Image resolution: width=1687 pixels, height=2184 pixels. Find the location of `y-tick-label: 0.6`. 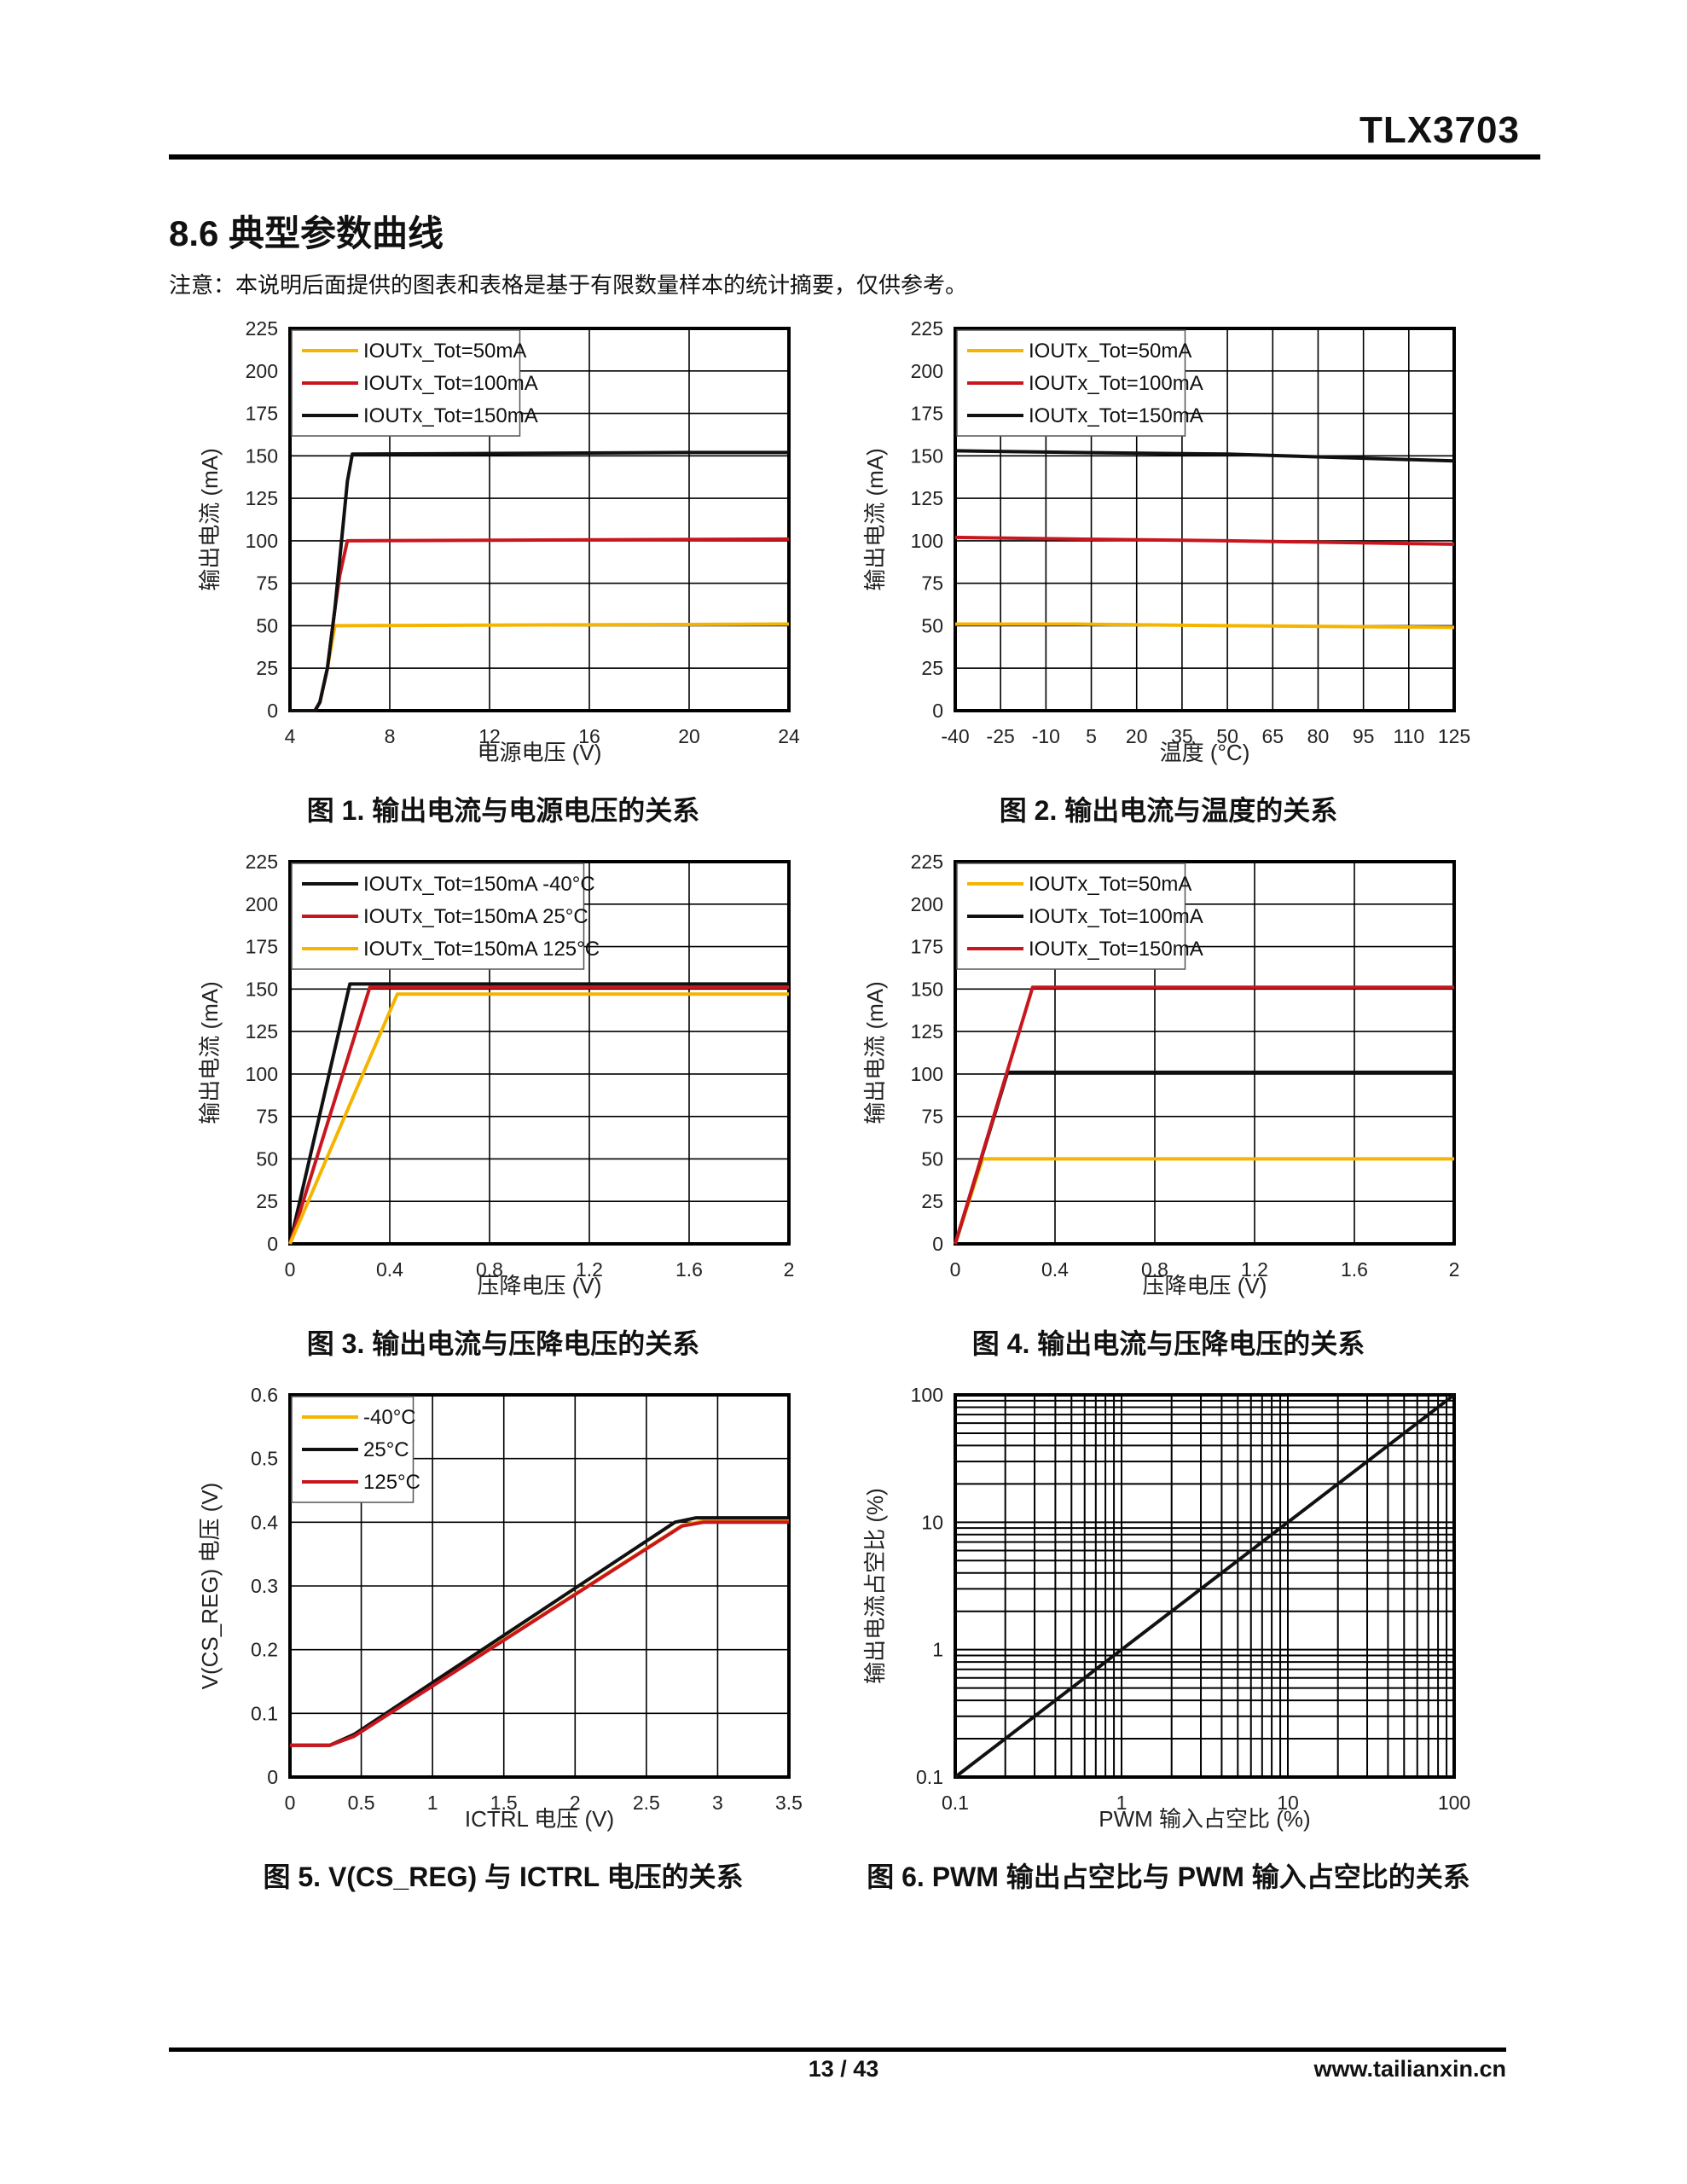

y-tick-label: 0.6 is located at coordinates (264, 1395).